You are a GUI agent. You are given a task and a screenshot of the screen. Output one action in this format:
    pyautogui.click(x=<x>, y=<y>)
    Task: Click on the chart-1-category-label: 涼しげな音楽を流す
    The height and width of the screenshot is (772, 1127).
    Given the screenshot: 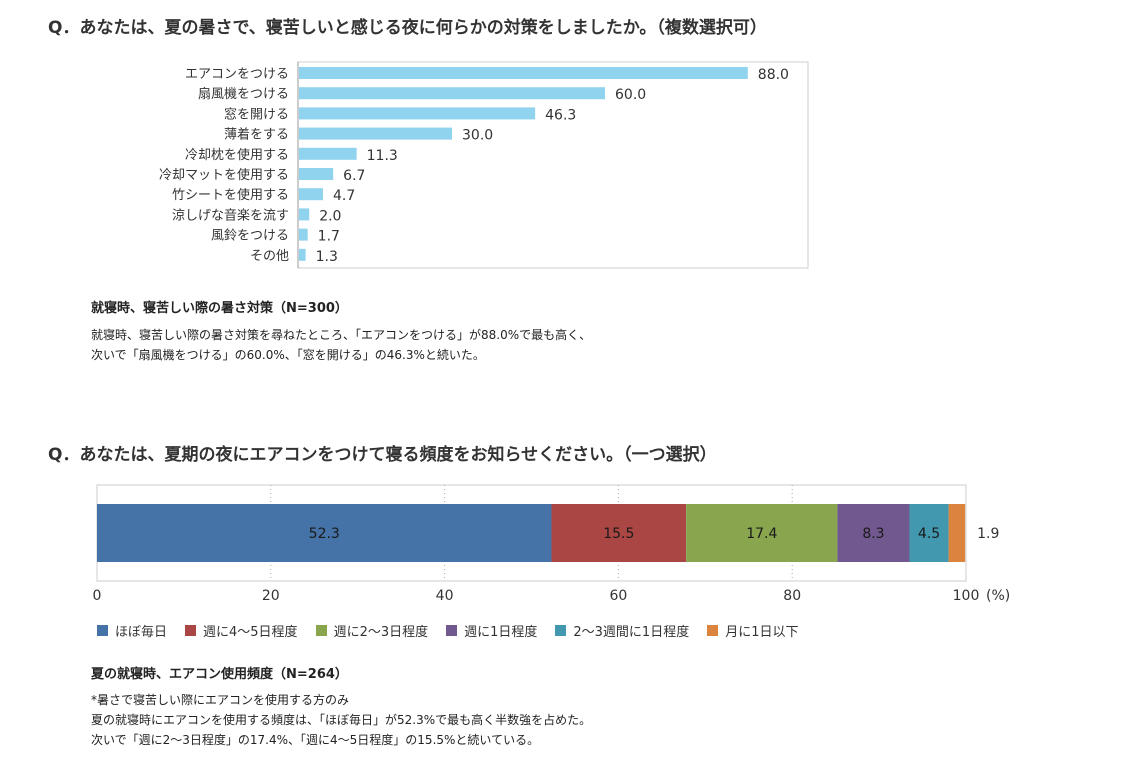 What is the action you would take?
    pyautogui.click(x=230, y=215)
    